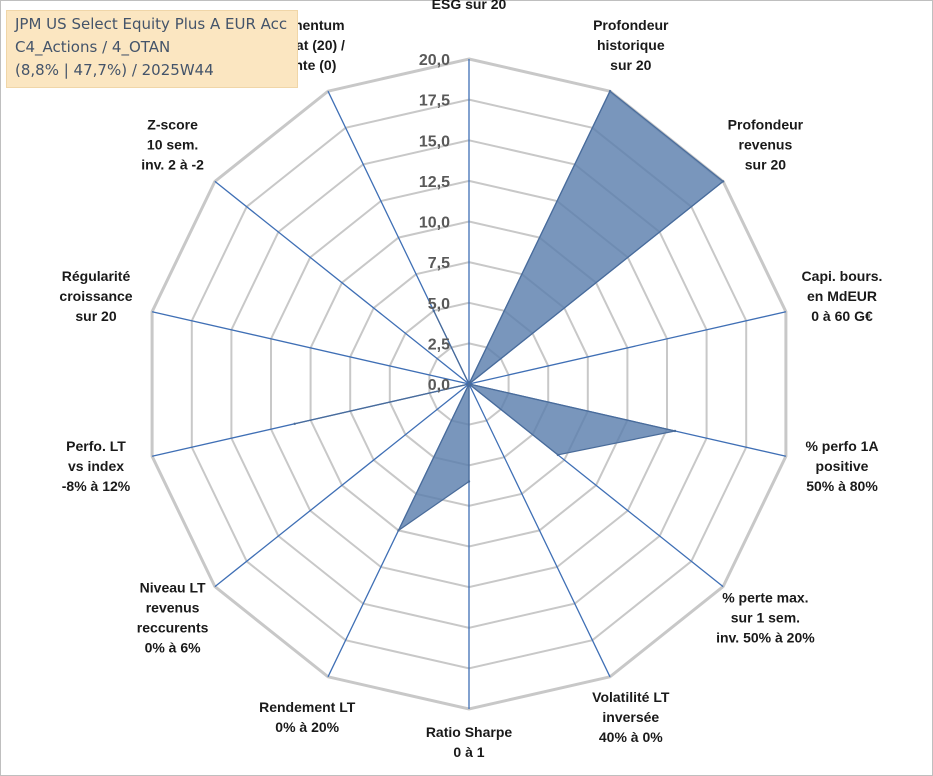 The width and height of the screenshot is (933, 776). Describe the element at coordinates (307, 717) in the screenshot. I see `axis-label: Rendement LT 0% à 20%` at that location.